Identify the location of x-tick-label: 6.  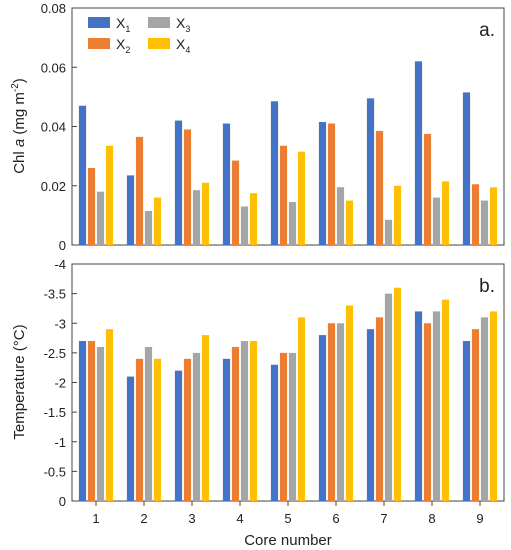
(335, 518).